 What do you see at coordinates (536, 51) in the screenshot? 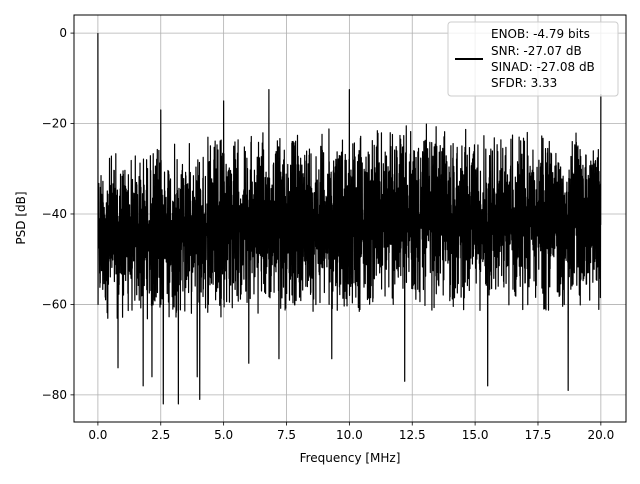
I see `legend-snr: SNR: -27.07 dB` at bounding box center [536, 51].